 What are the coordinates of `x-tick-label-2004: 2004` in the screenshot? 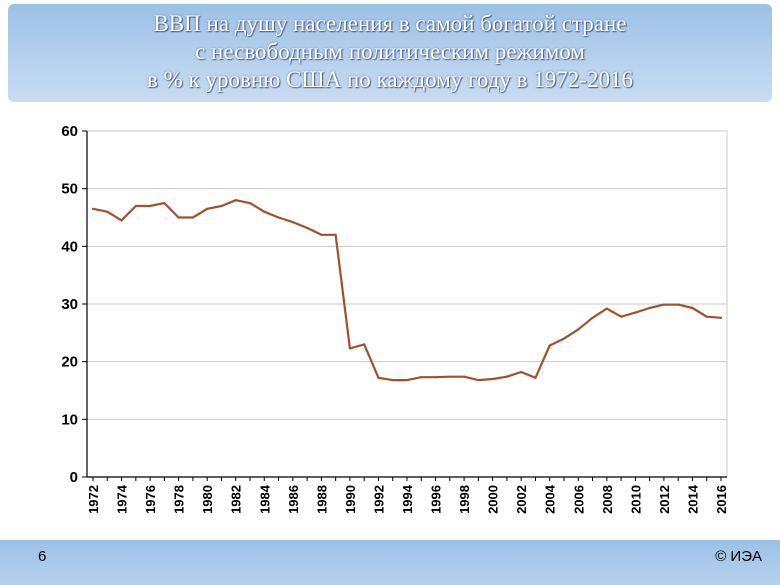 It's located at (550, 499).